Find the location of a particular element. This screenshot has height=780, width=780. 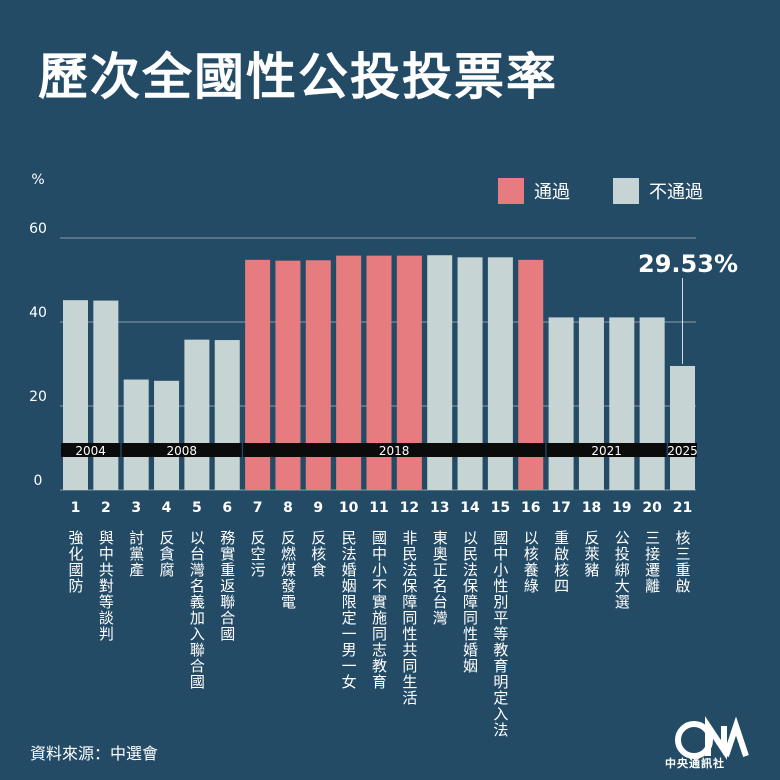

legend-item-fail: 不通過 is located at coordinates (658, 191).